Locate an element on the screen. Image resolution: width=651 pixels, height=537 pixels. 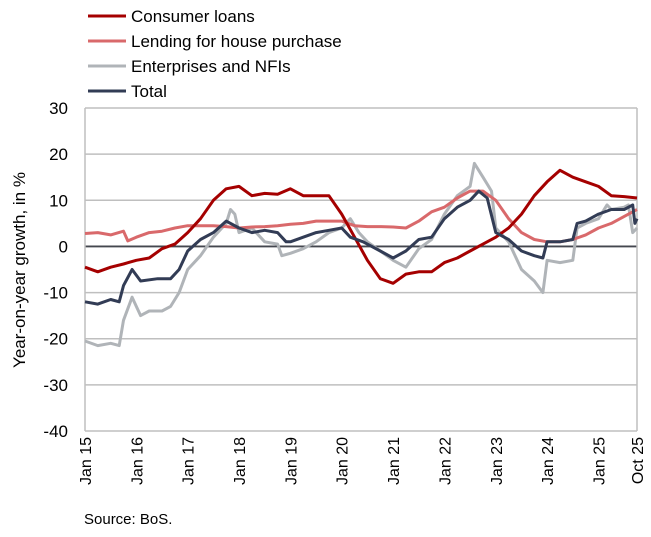
x-tick-label: Jan 24 is located at coordinates (548, 461).